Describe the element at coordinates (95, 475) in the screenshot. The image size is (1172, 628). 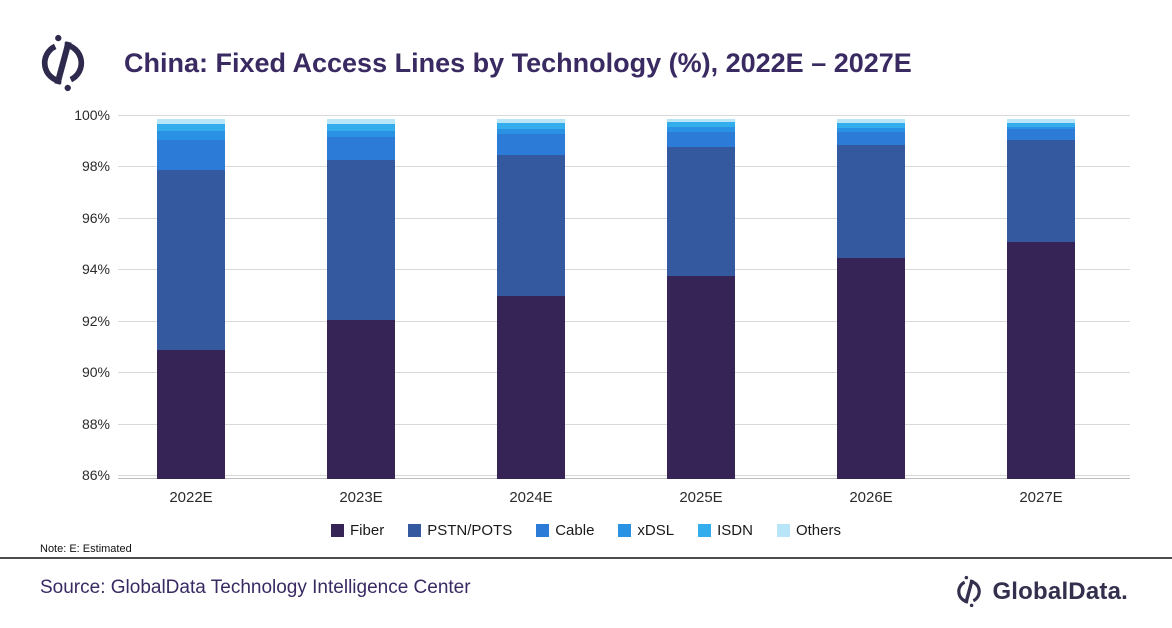
I see `y-tick-label-86: 86%` at that location.